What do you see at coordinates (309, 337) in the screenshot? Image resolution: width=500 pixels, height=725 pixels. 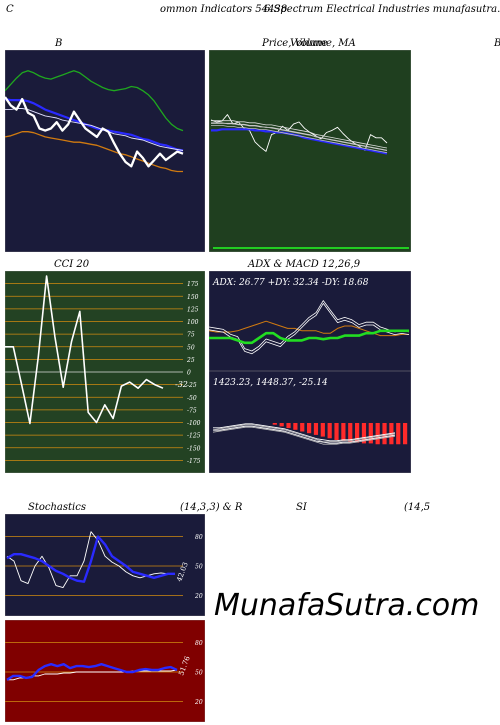 I see `adx-line` at bounding box center [309, 337].